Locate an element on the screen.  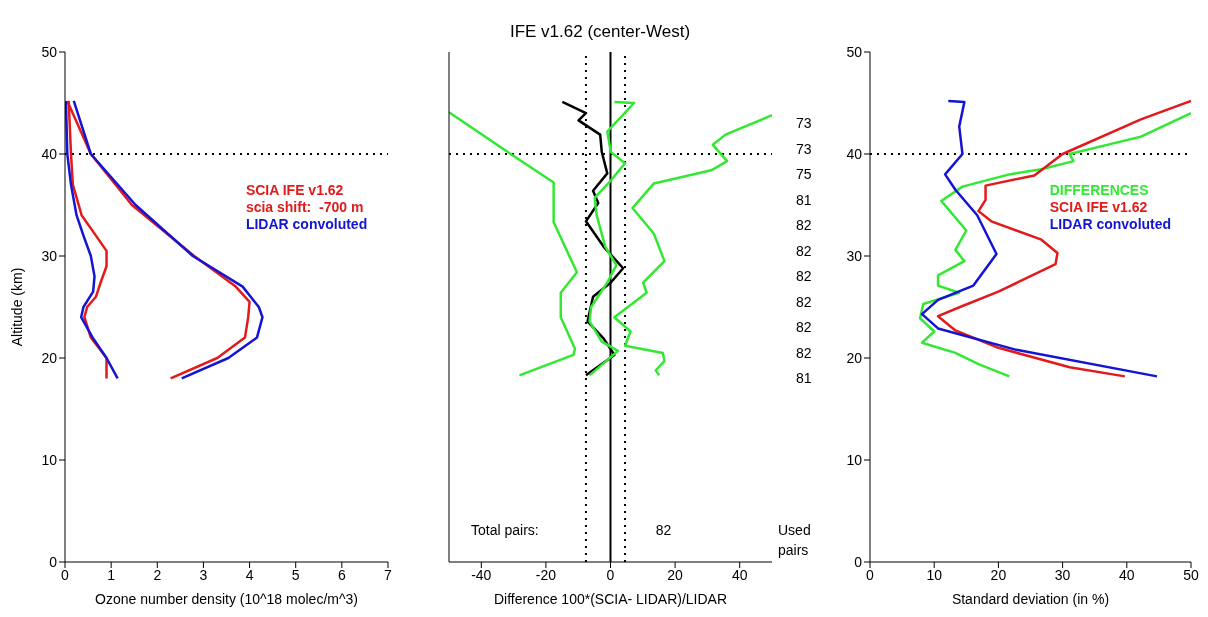
y-axis-title: Altitude (km) is located at coordinates (16, 307).